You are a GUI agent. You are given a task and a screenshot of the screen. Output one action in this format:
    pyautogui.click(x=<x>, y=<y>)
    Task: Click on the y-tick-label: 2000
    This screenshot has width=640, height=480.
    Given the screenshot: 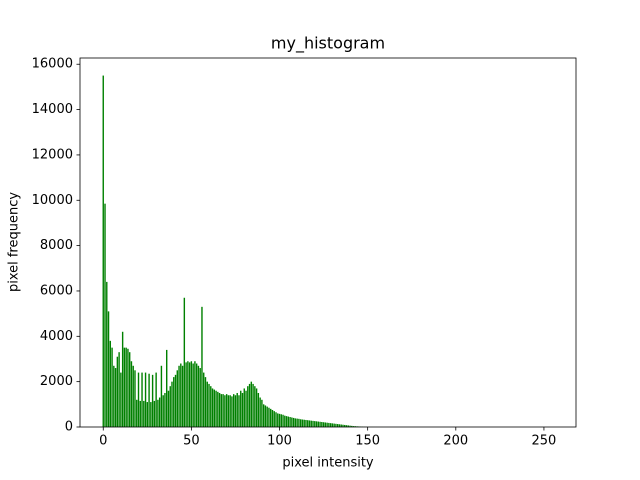 What is the action you would take?
    pyautogui.click(x=56, y=381)
    